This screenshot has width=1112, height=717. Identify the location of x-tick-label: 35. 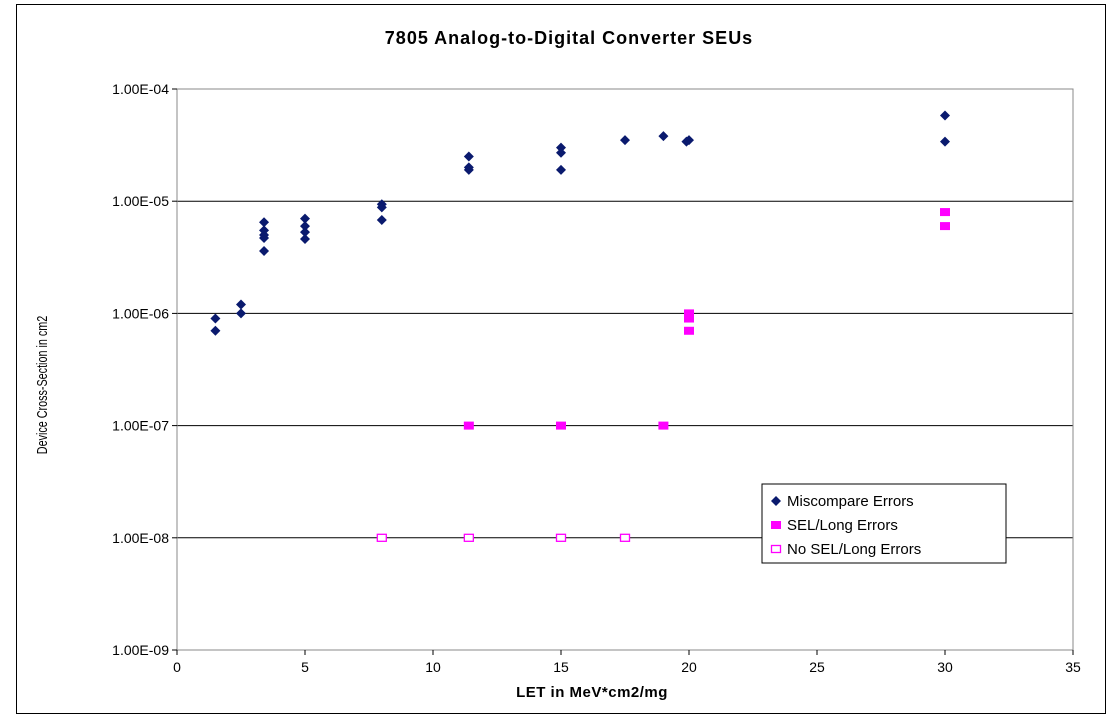
(1073, 667).